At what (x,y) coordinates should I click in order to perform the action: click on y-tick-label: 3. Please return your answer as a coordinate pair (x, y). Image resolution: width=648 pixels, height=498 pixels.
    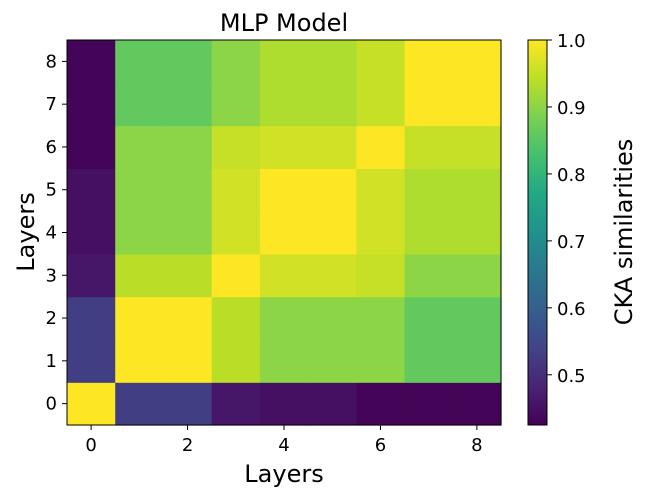
    Looking at the image, I should click on (51, 275).